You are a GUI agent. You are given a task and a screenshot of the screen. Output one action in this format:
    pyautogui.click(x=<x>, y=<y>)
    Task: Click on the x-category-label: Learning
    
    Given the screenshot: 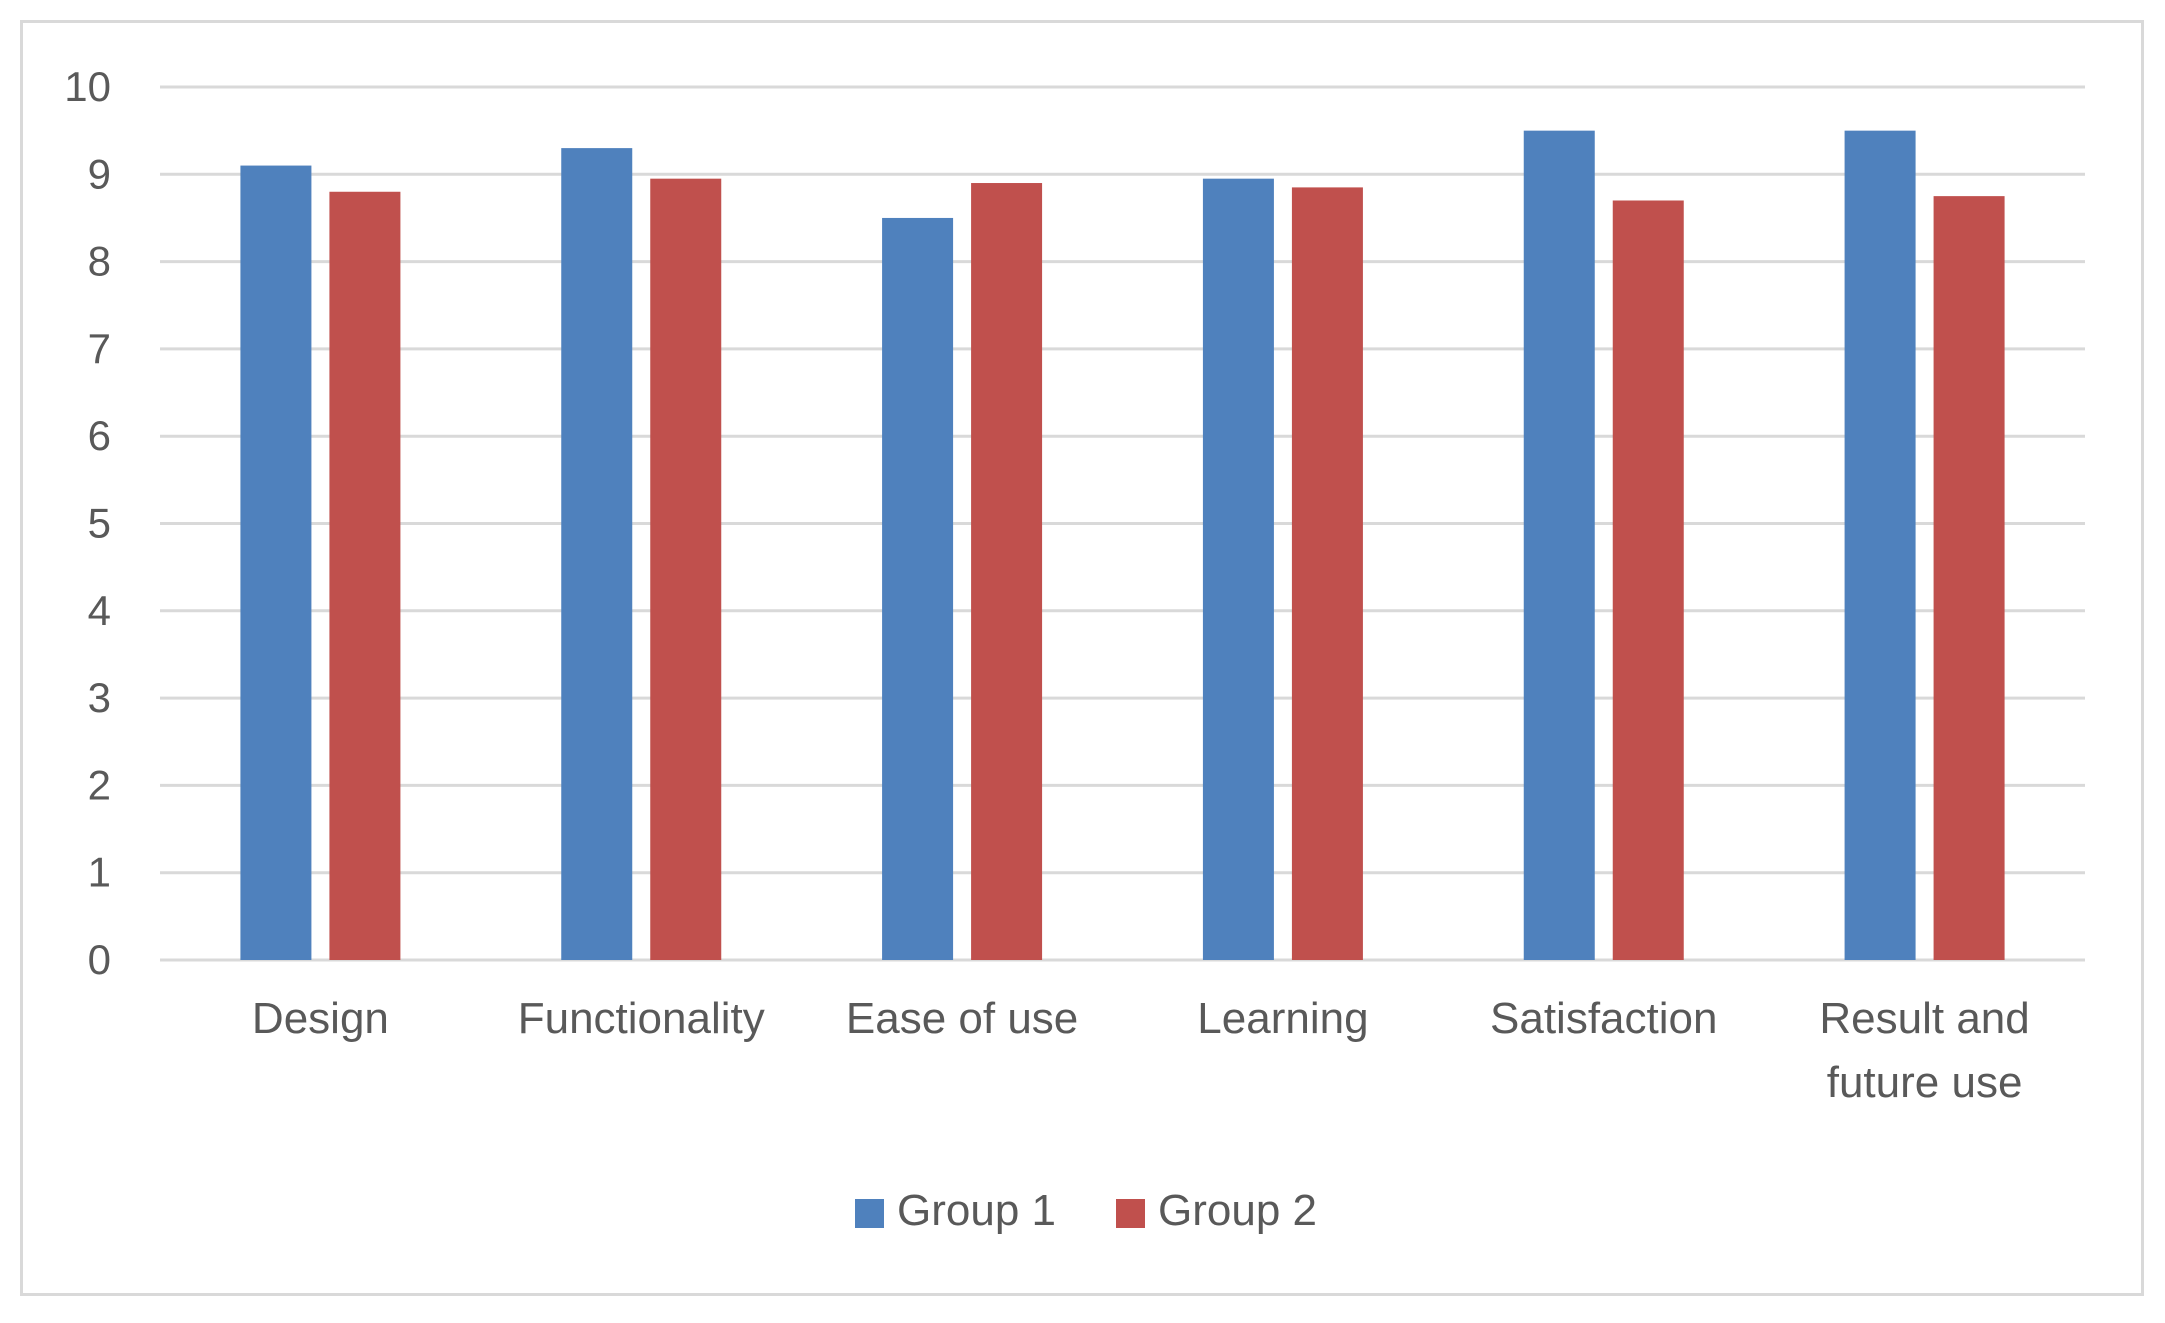 What is the action you would take?
    pyautogui.click(x=1282, y=1018)
    